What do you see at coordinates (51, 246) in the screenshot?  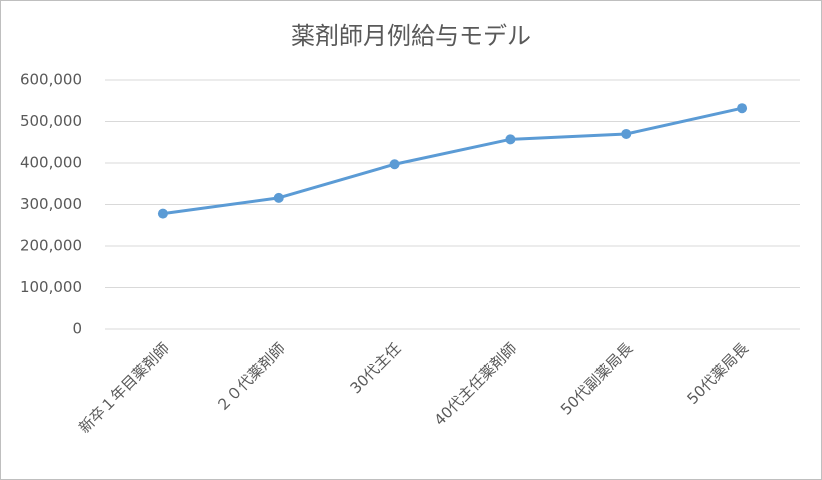 I see `y-tick-label: 200,000` at bounding box center [51, 246].